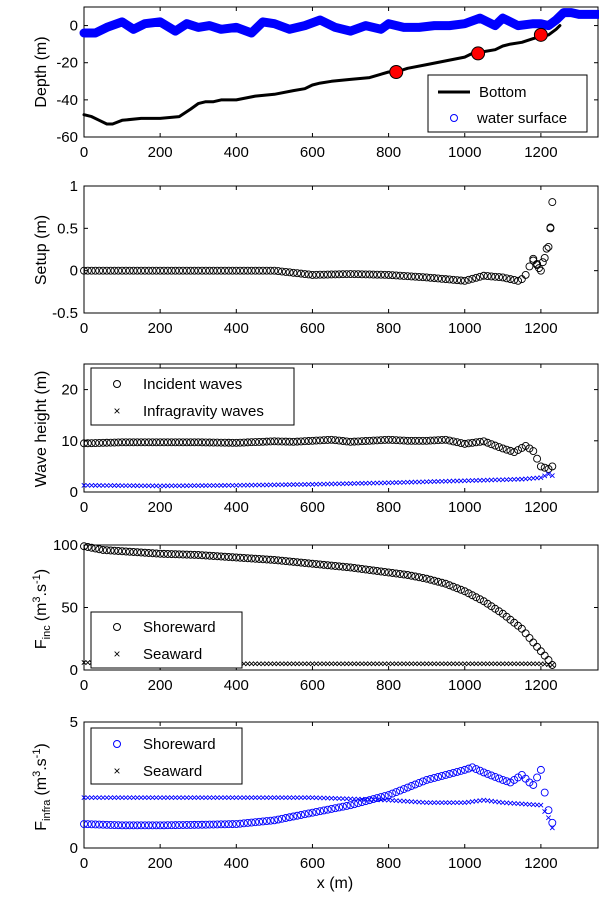  I want to click on x-tick-label: 400, so click(236, 507).